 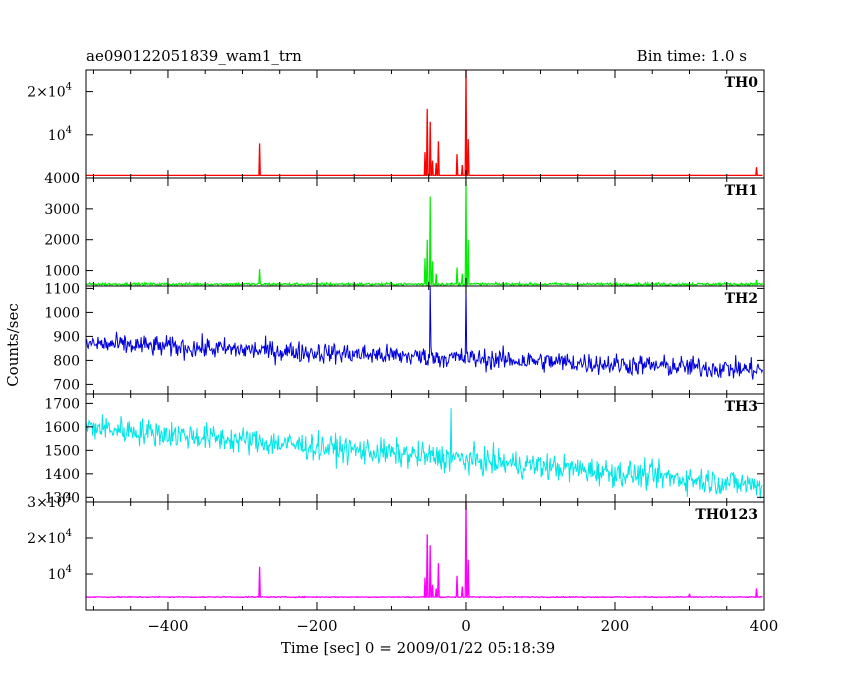 I want to click on panel-label: TH3, so click(x=741, y=407).